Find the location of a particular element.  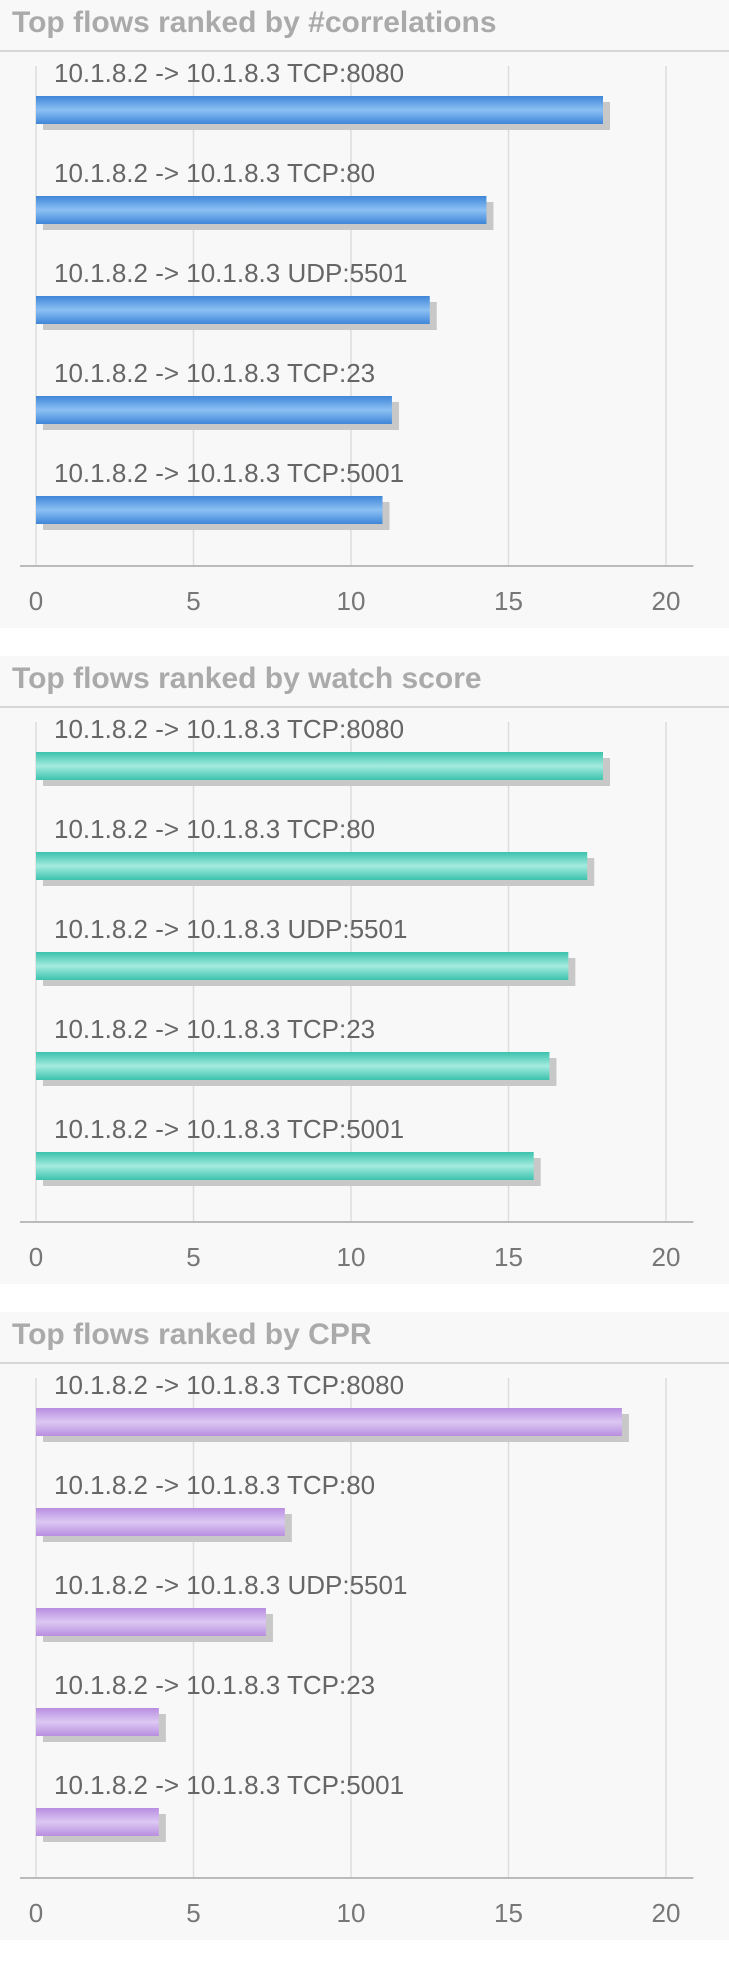

chart-title: Top flows ranked by #correlations is located at coordinates (254, 22).